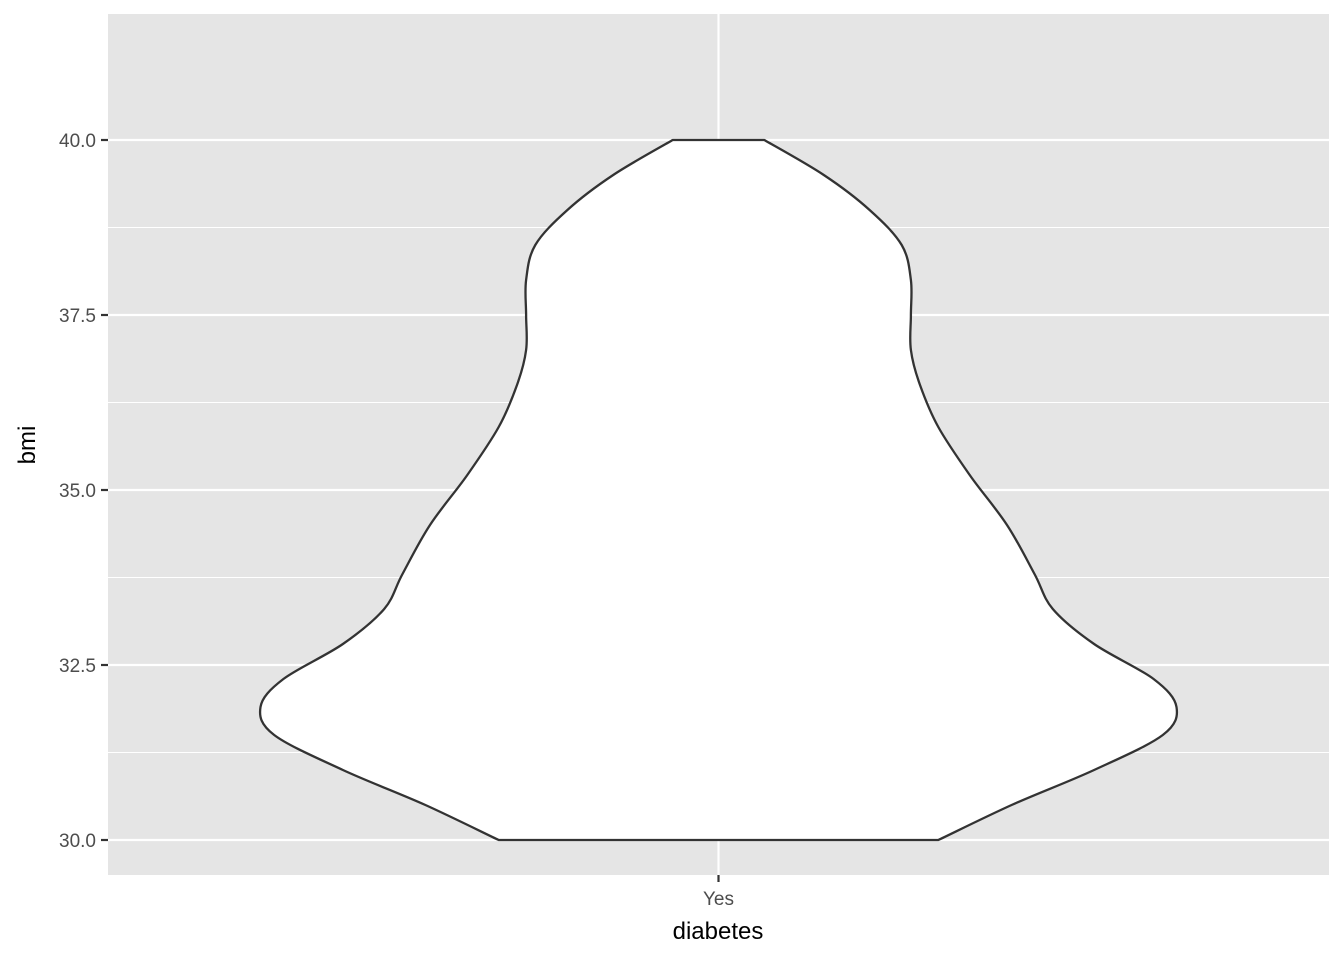  I want to click on y-tick-label: 32.5, so click(77, 666).